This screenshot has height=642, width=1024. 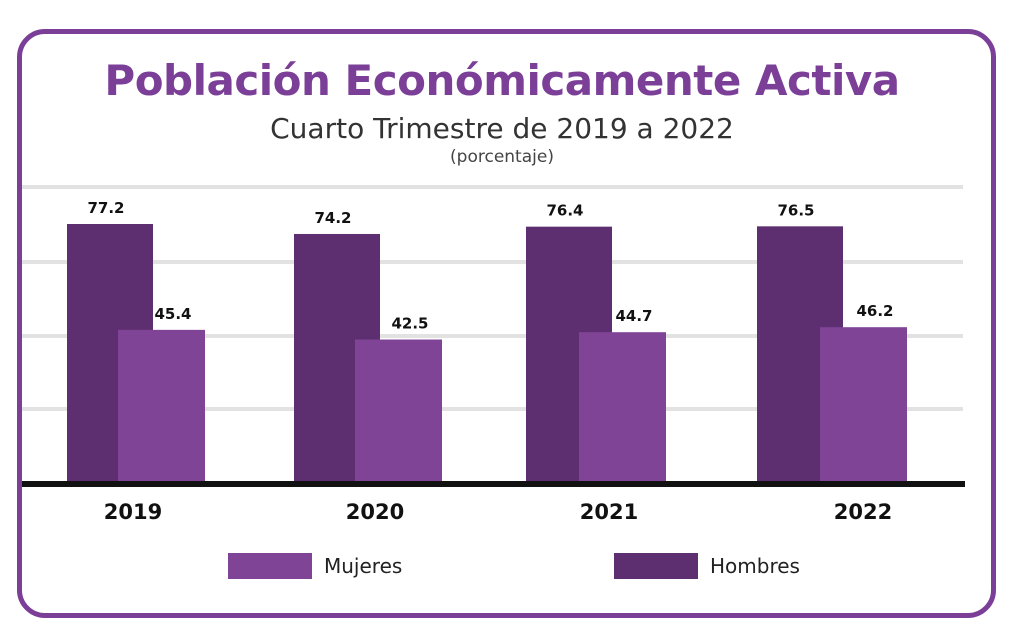 What do you see at coordinates (363, 566) in the screenshot?
I see `legend-label-mujeres: Mujeres` at bounding box center [363, 566].